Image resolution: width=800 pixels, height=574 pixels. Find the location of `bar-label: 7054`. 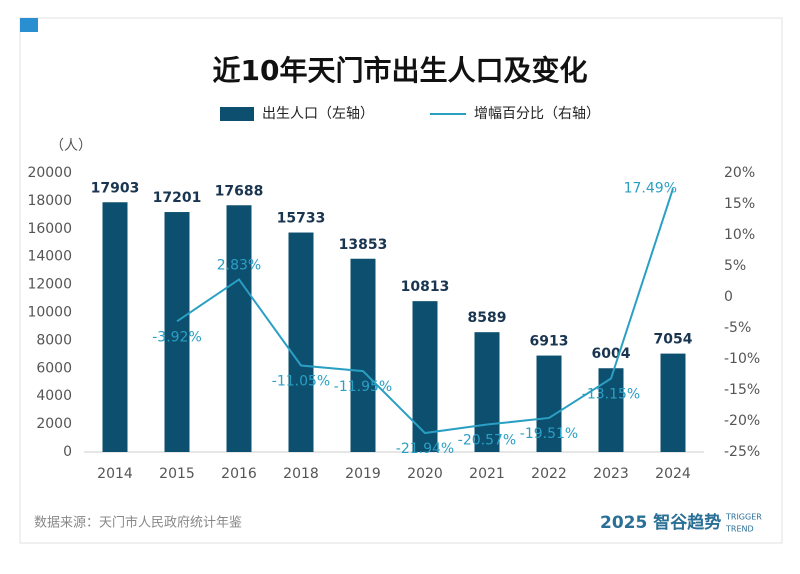

bar-label: 7054 is located at coordinates (673, 340).